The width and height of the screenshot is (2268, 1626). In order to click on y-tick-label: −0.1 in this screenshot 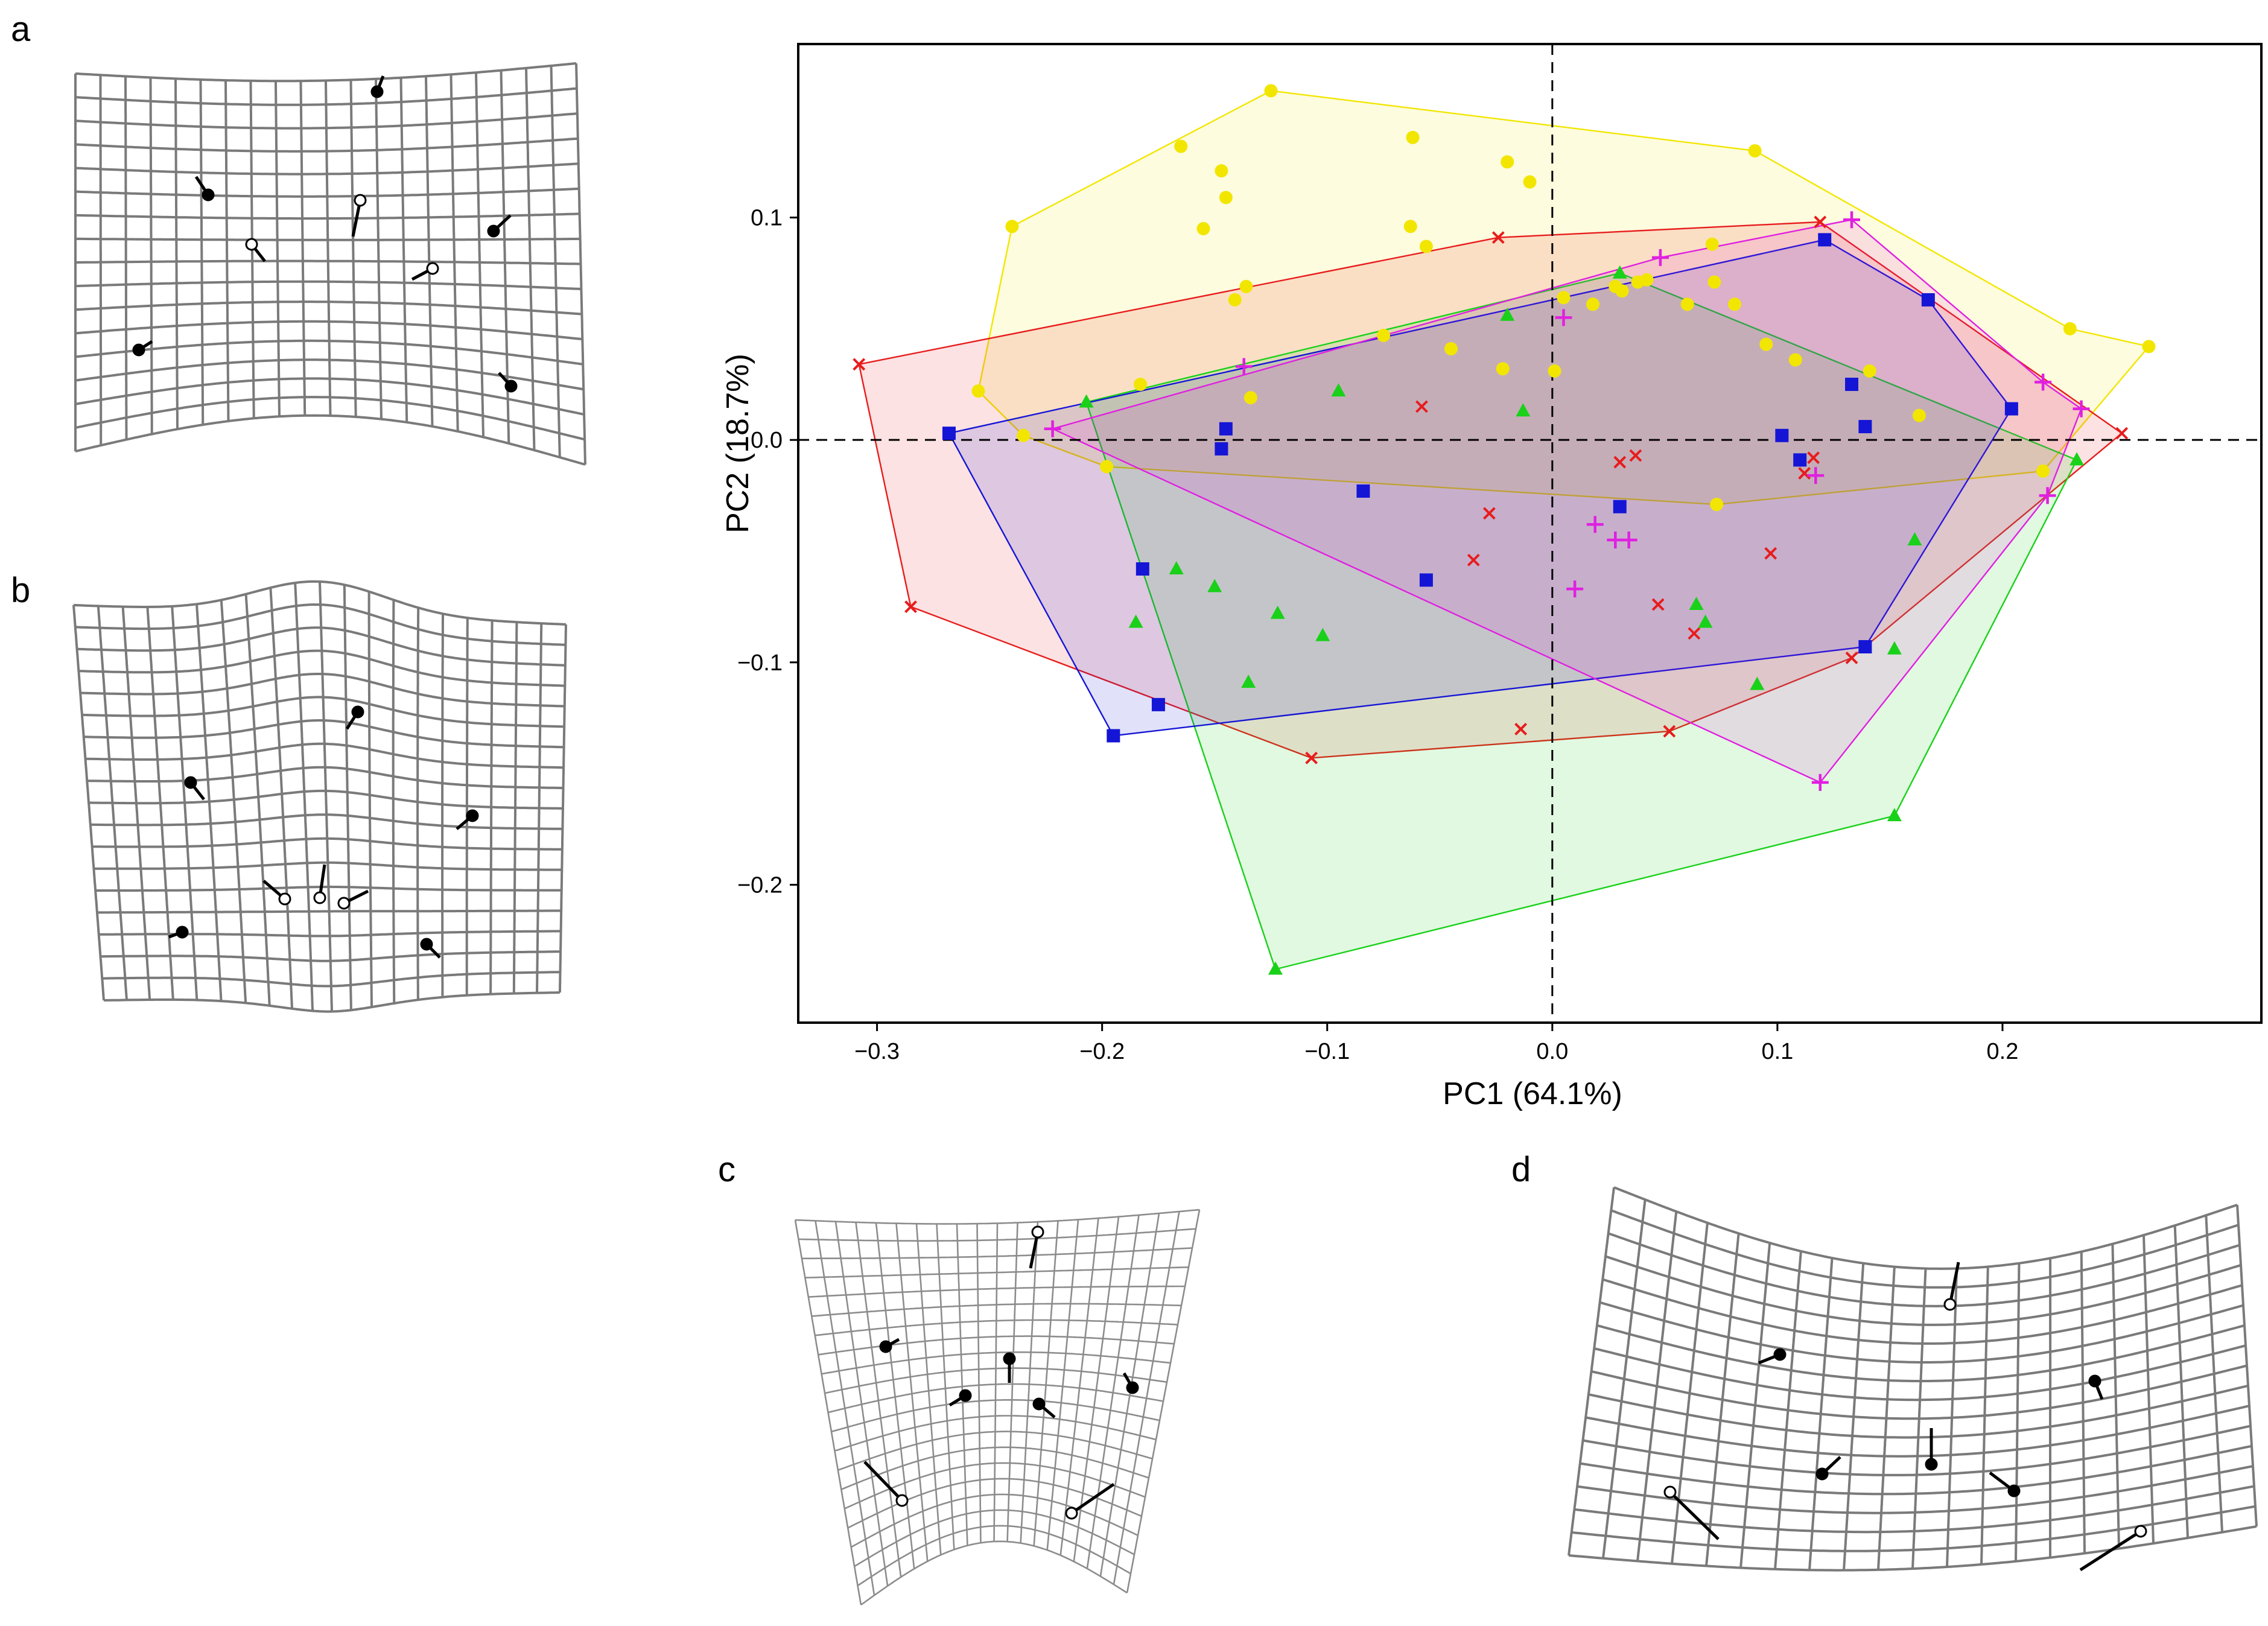, I will do `click(760, 663)`.